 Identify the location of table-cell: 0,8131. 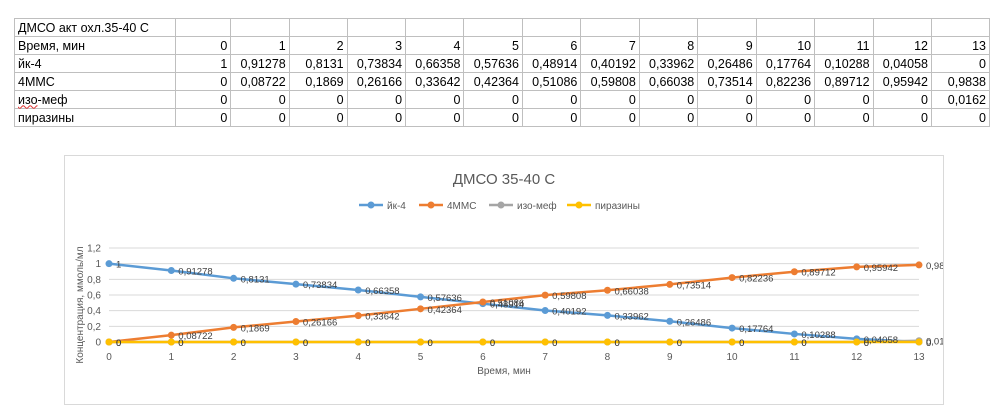
(318, 63).